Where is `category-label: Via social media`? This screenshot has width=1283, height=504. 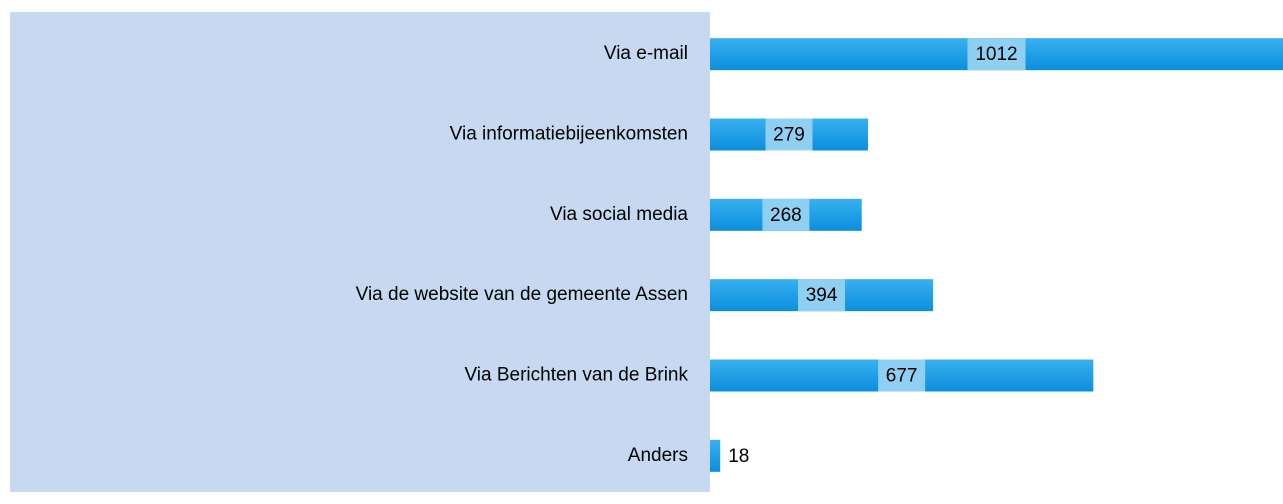
category-label: Via social media is located at coordinates (619, 214).